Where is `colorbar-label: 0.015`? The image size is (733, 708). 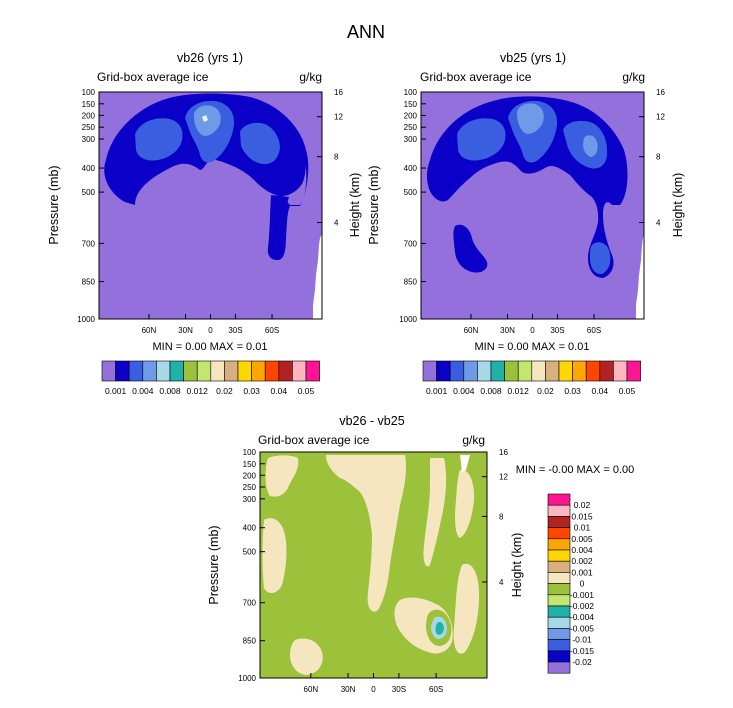
colorbar-label: 0.015 is located at coordinates (582, 516).